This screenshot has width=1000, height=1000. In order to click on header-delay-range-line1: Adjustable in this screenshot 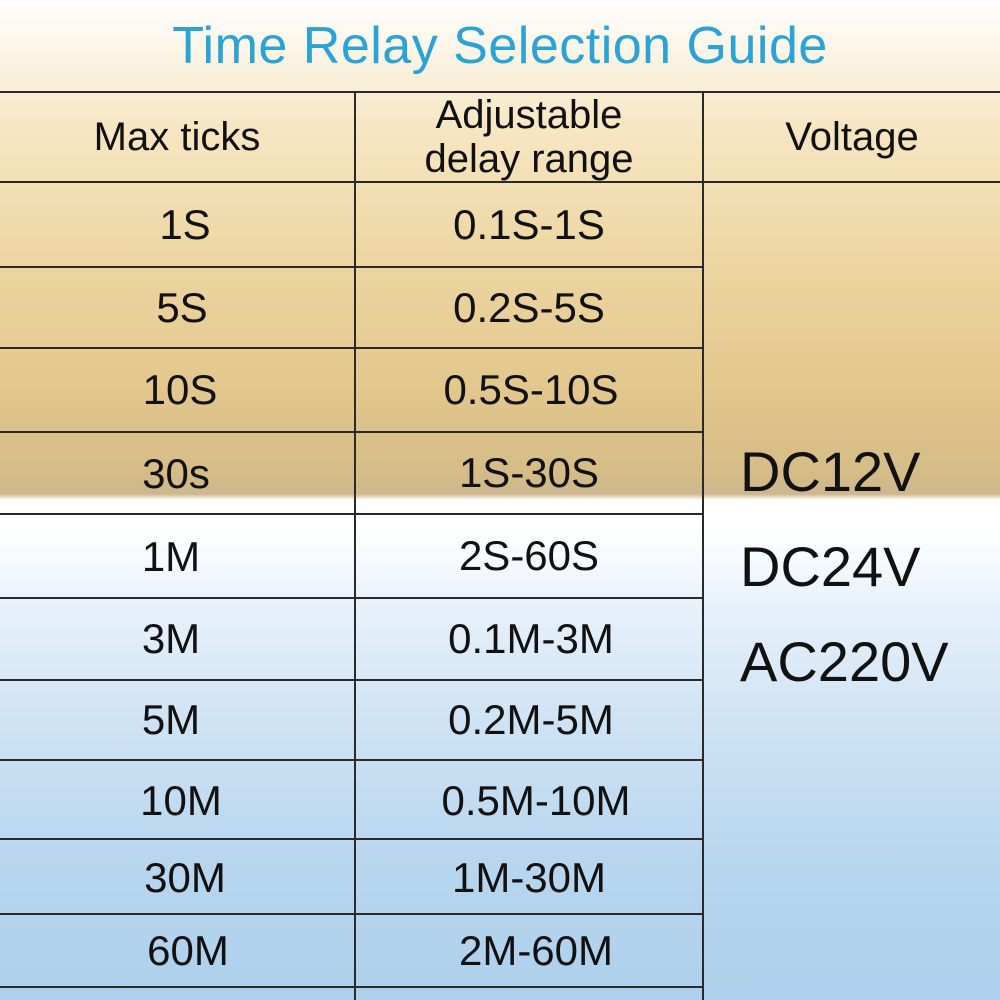, I will do `click(529, 115)`.